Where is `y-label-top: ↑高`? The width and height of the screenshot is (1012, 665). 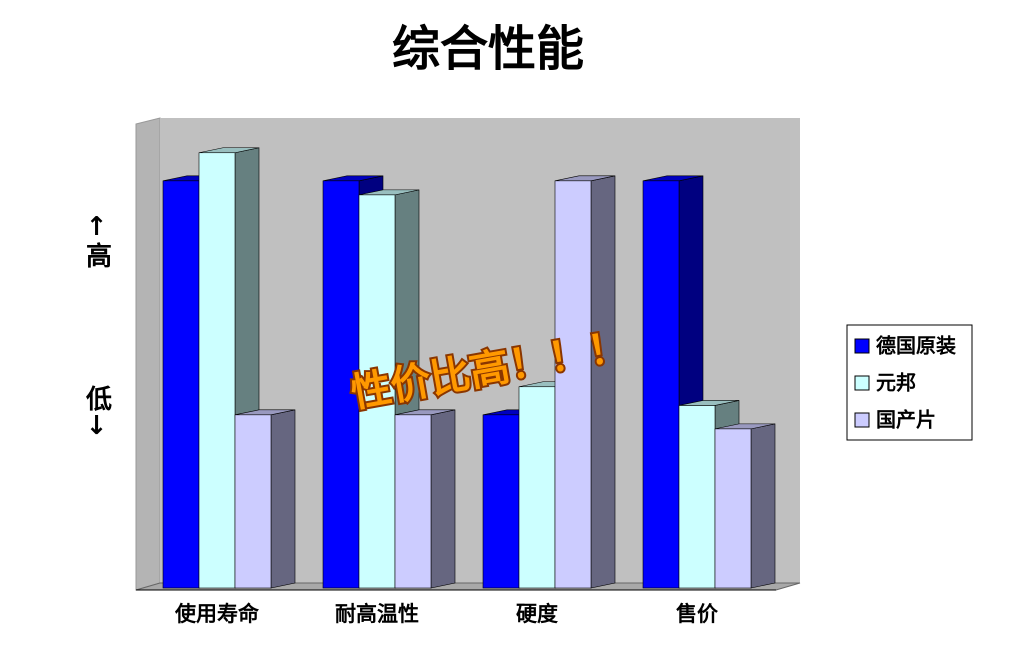
y-label-top: ↑高 is located at coordinates (97, 240).